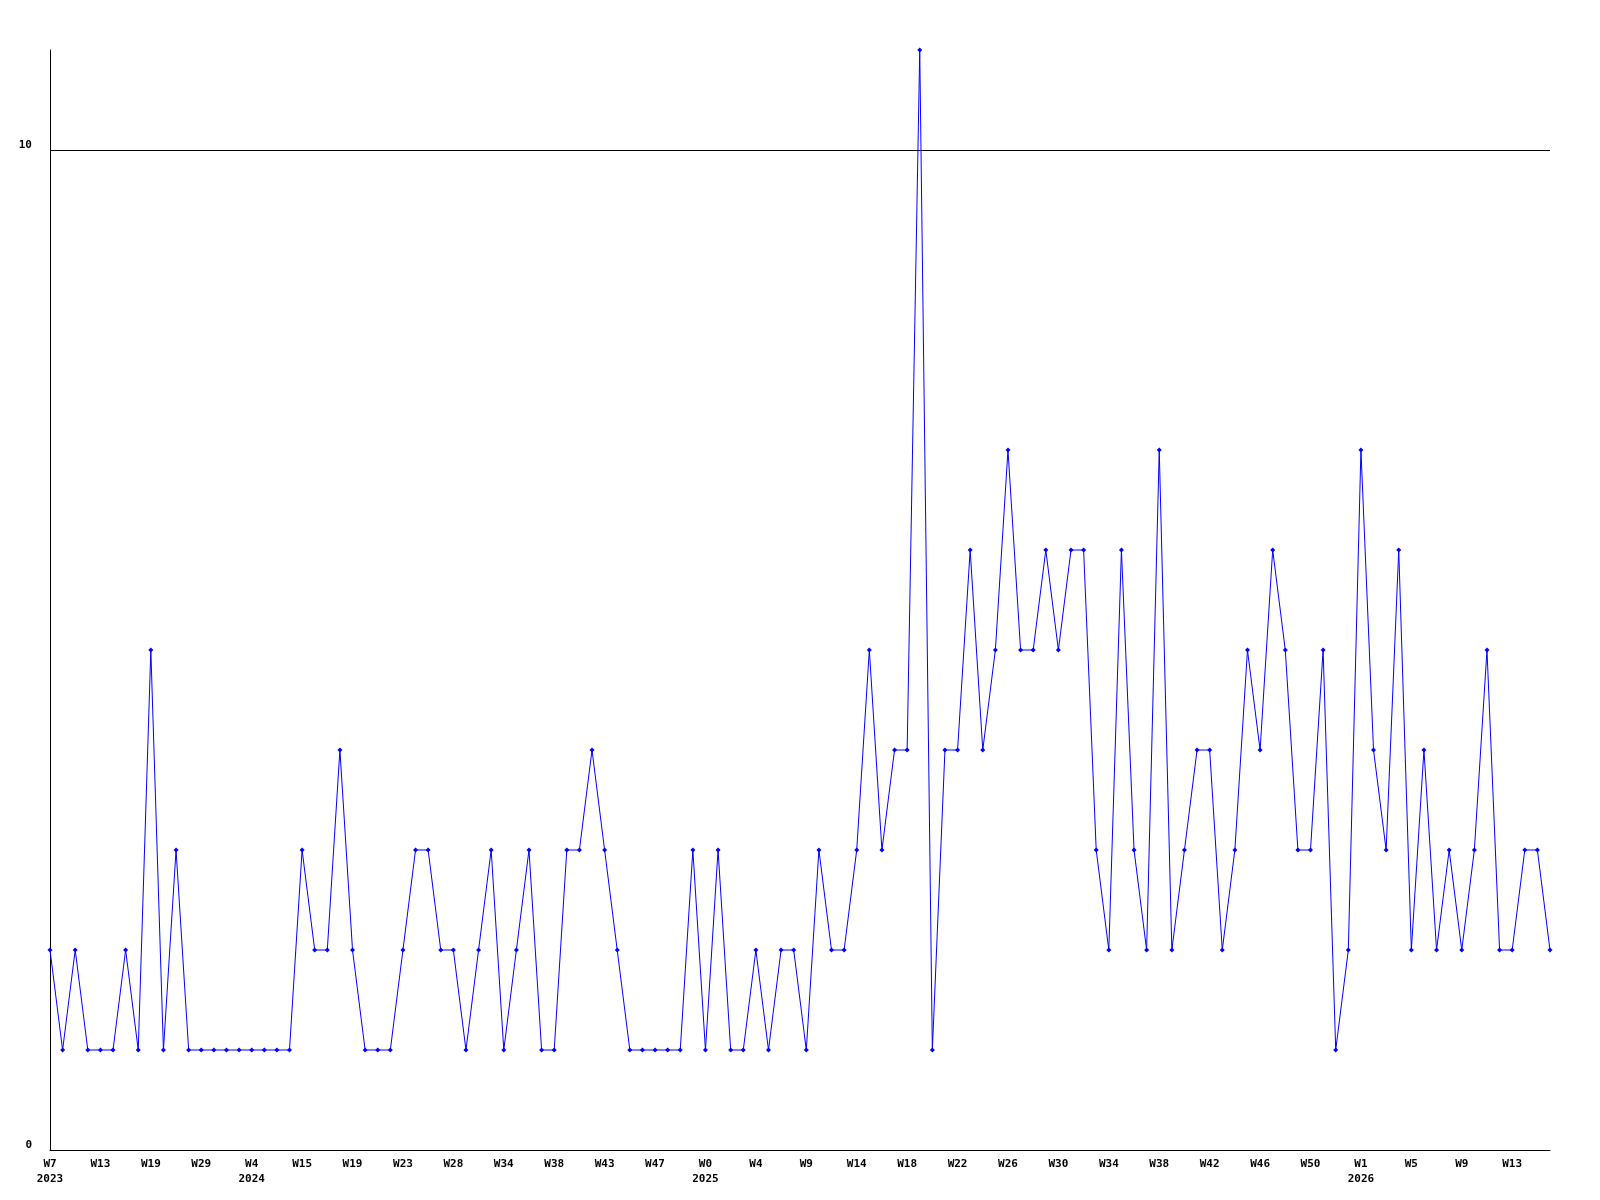  I want to click on x-tick-label: W43, so click(604, 1163).